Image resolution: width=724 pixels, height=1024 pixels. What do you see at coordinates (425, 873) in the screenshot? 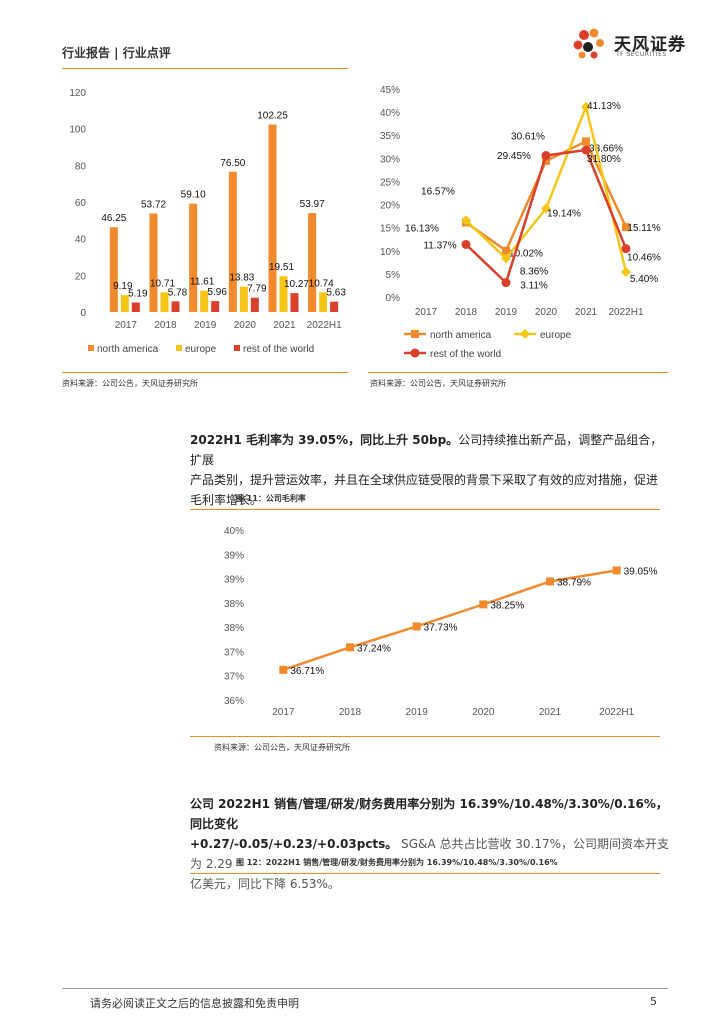
I see `fig12-rule` at bounding box center [425, 873].